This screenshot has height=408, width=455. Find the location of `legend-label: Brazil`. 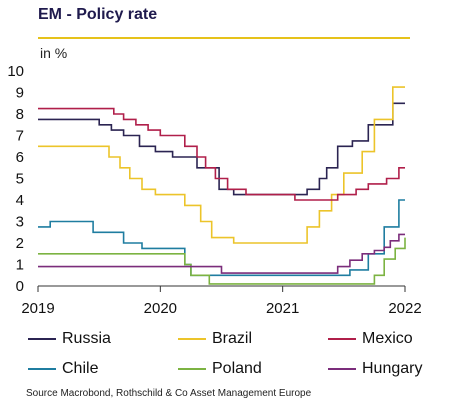

legend-label: Brazil is located at coordinates (232, 338).